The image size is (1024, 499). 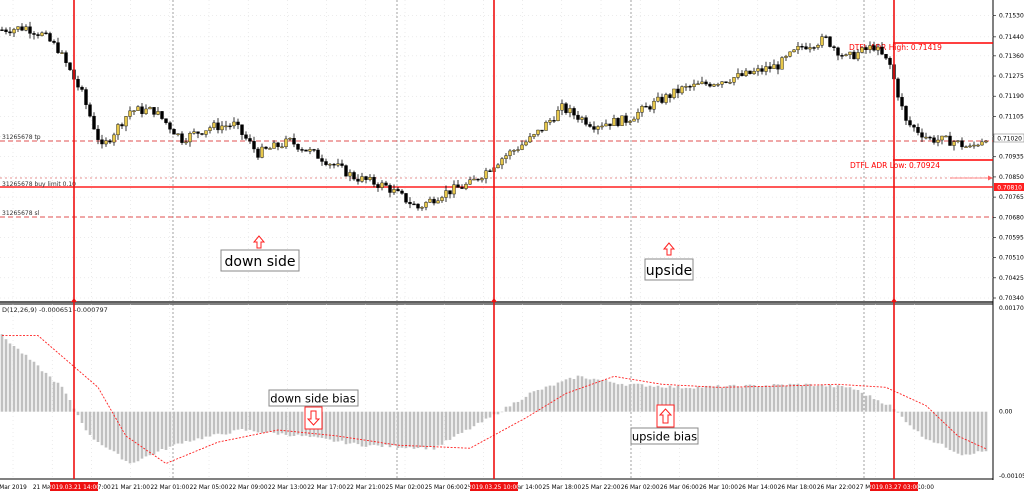 What do you see at coordinates (669, 261) in the screenshot?
I see `annotation-upside: upside` at bounding box center [669, 261].